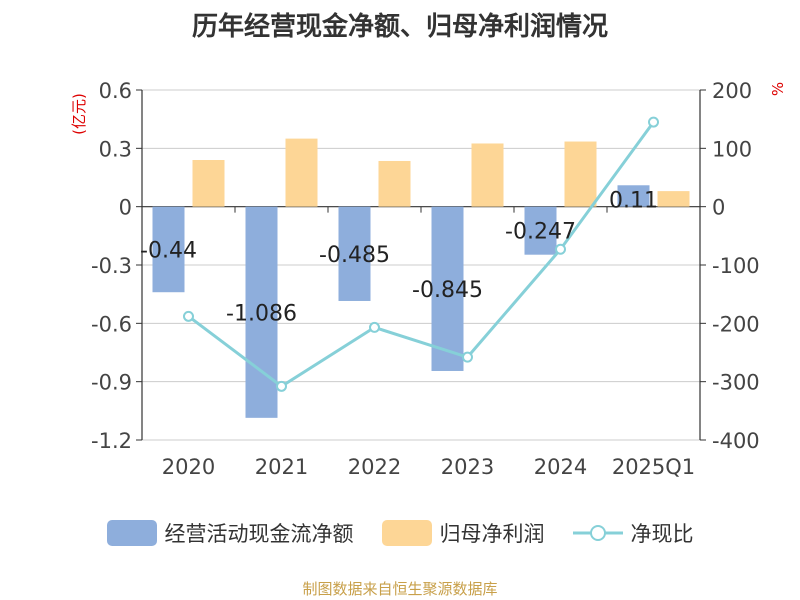 The image size is (800, 600). What do you see at coordinates (301, 172) in the screenshot?
I see `bar-profit-2021` at bounding box center [301, 172].